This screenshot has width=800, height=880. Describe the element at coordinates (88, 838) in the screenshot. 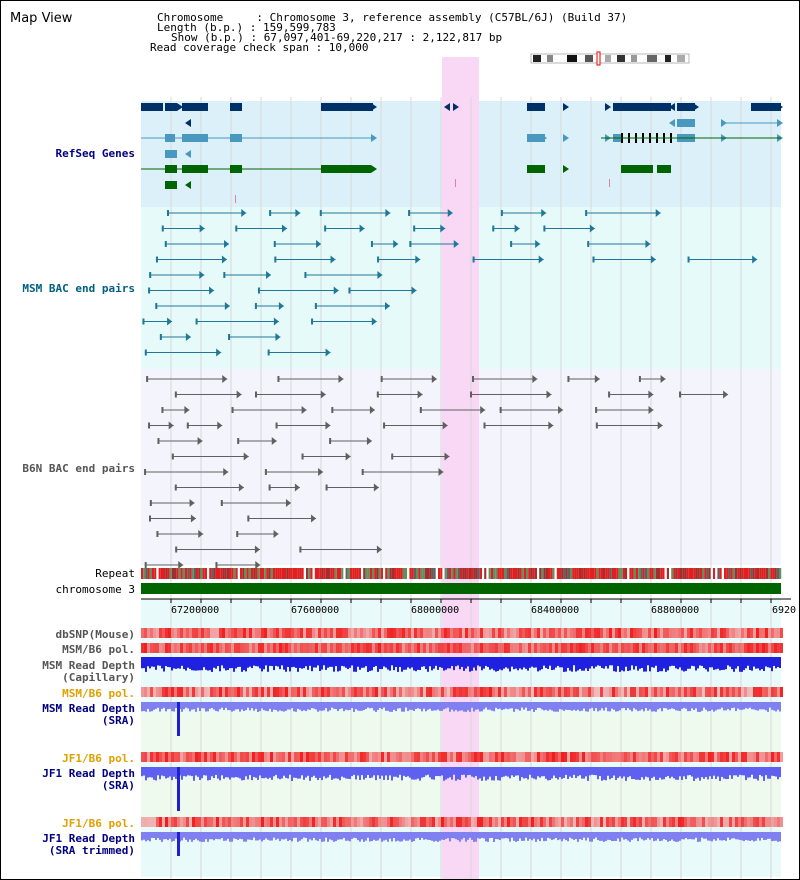

I see `track-label-jf1-depth-trimmed: JF1 Read Depth` at that location.